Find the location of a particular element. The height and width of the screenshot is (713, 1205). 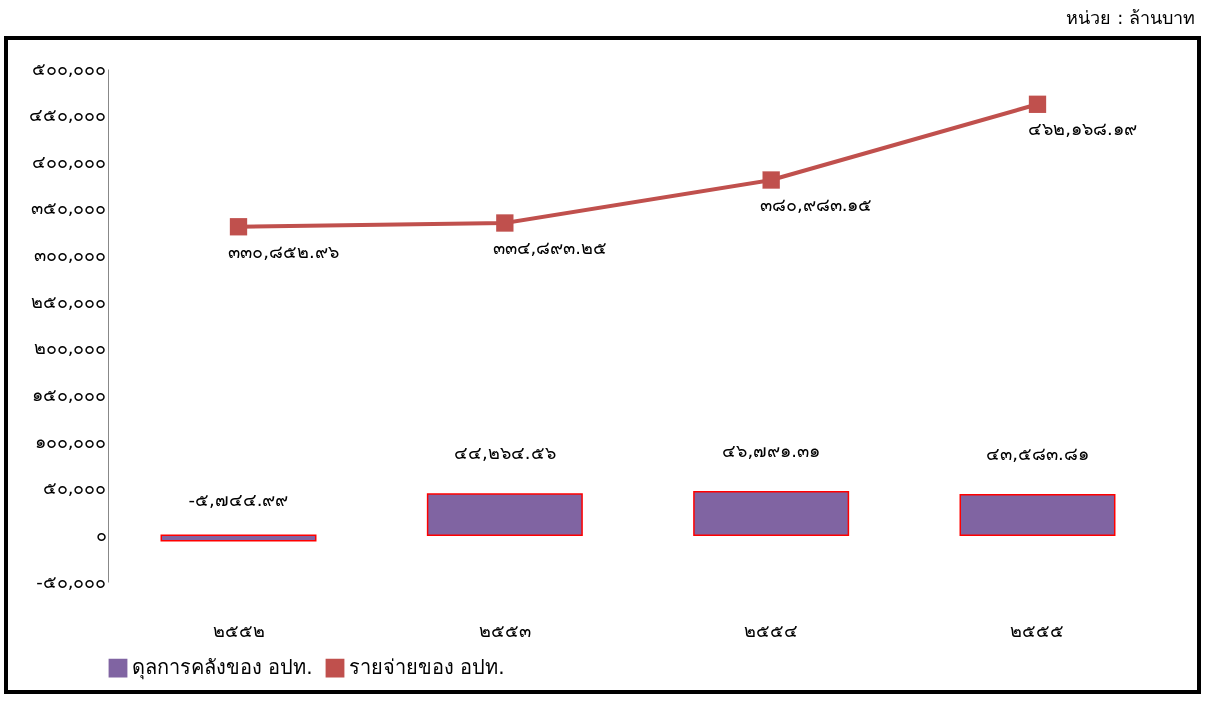

y-tick-label: ๒๕๐,๐๐๐ is located at coordinates (68, 301).